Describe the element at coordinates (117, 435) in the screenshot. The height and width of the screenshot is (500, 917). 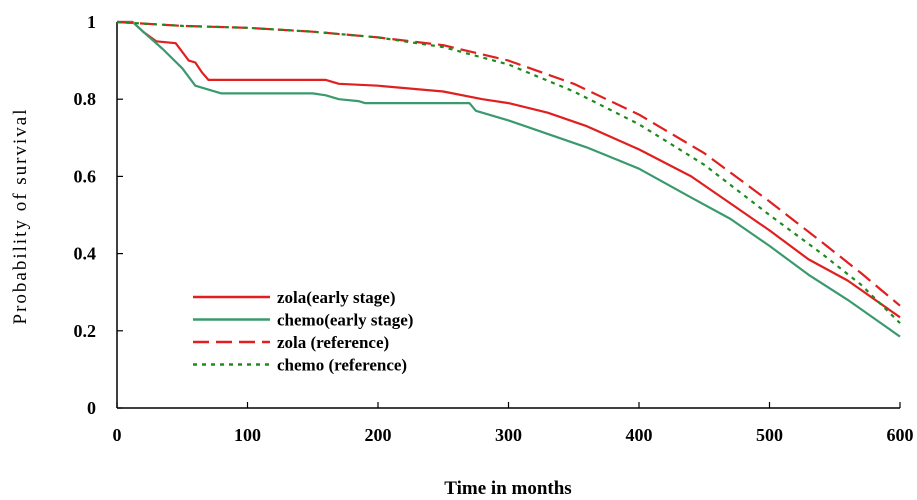
I see `x-tick-label: 0` at that location.